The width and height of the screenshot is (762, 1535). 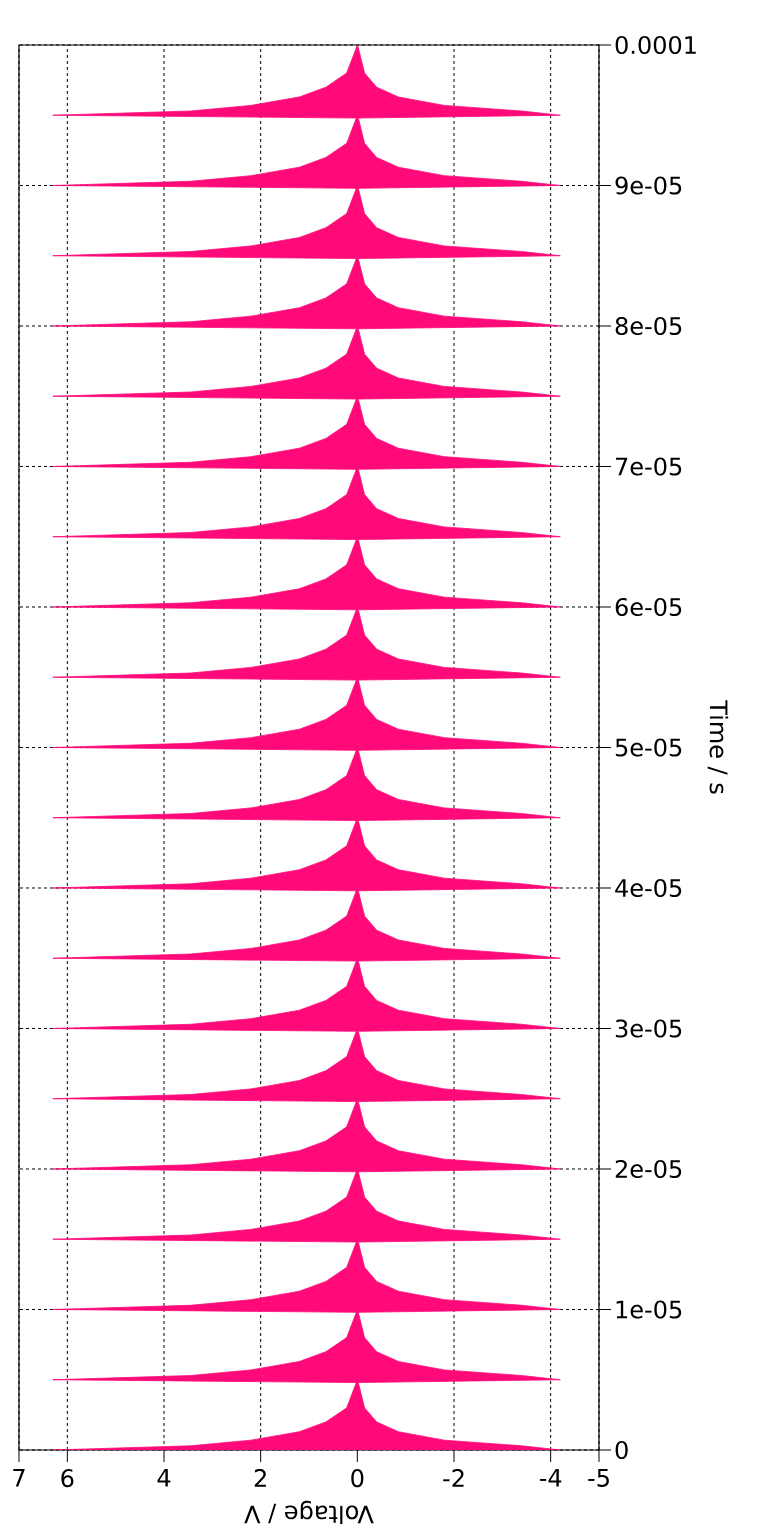 I want to click on x-tick-label: 6, so click(x=67, y=1478).